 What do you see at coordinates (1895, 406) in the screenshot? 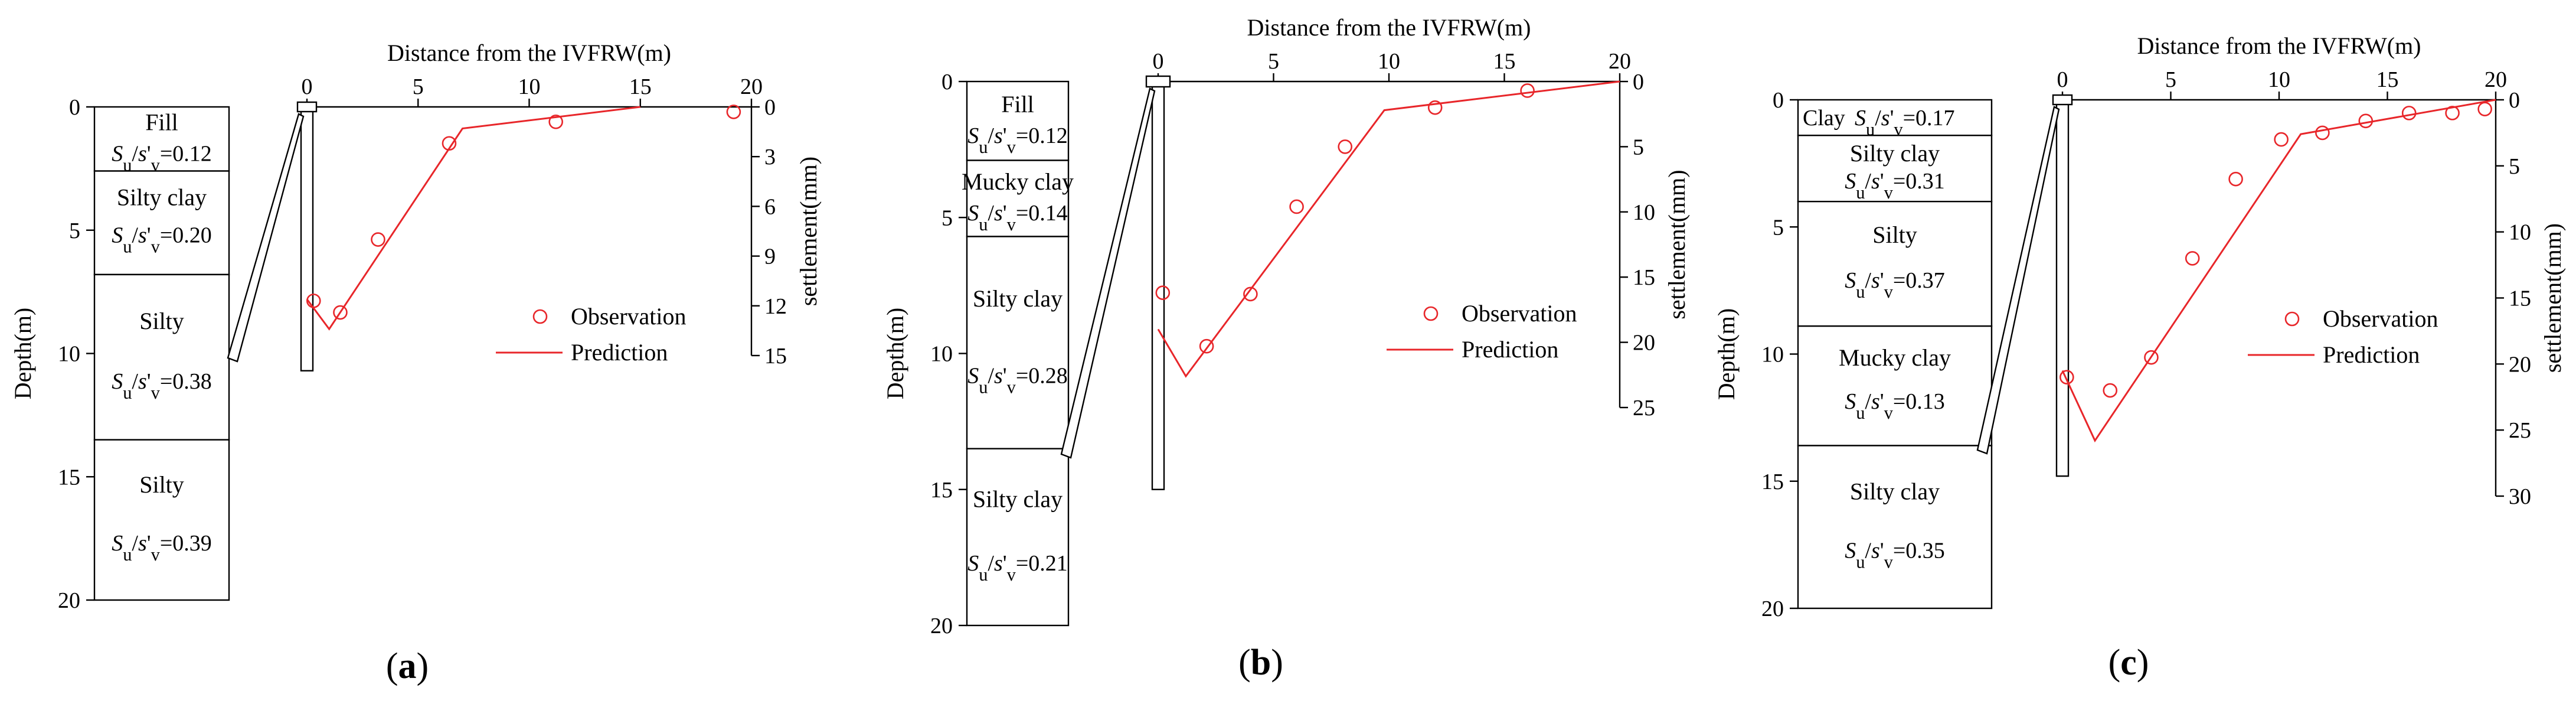
I see `strength-ratio-label: Su/s'v=0.13` at bounding box center [1895, 406].